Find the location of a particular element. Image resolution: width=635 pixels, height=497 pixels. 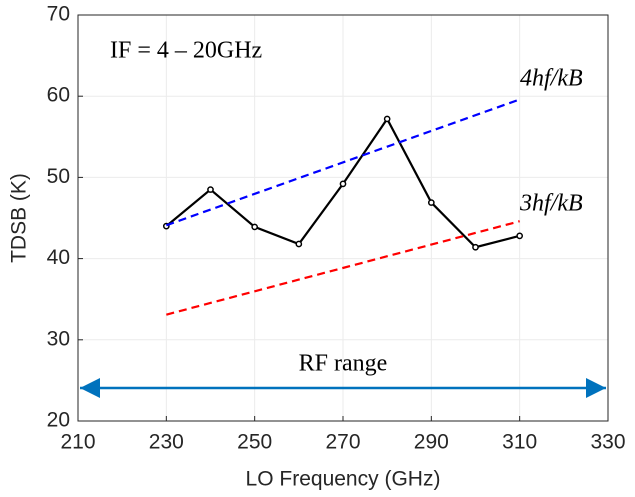

y-tick-label: 60 is located at coordinates (58, 95).